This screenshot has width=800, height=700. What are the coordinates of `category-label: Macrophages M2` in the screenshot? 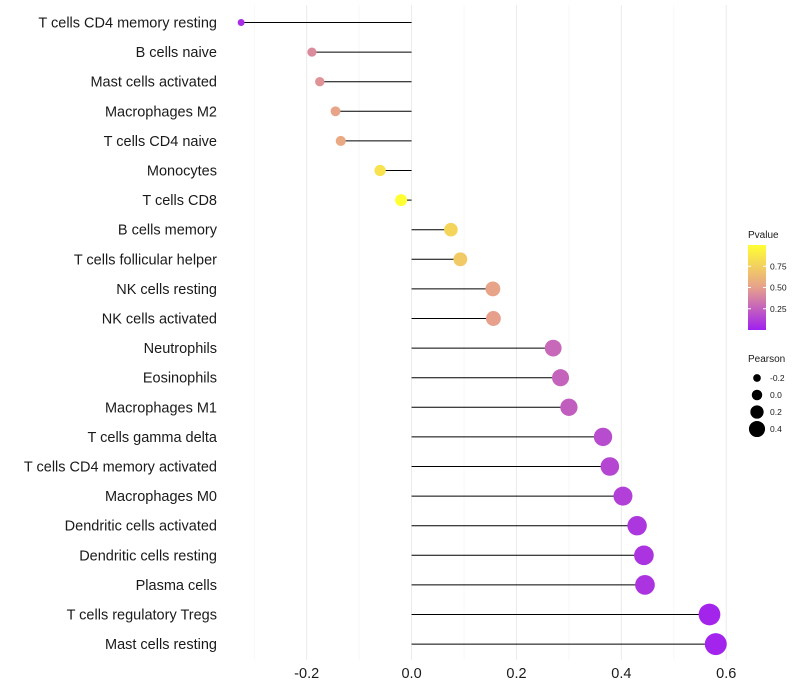 It's located at (161, 112).